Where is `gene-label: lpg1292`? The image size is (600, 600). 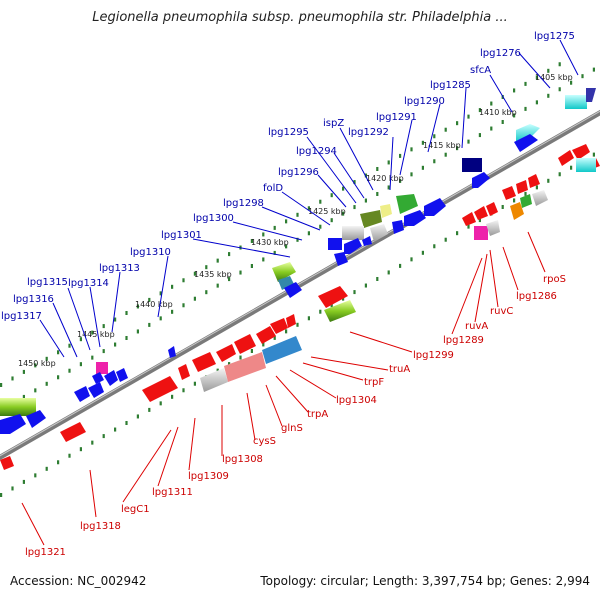 gene-label: lpg1292 is located at coordinates (368, 132).